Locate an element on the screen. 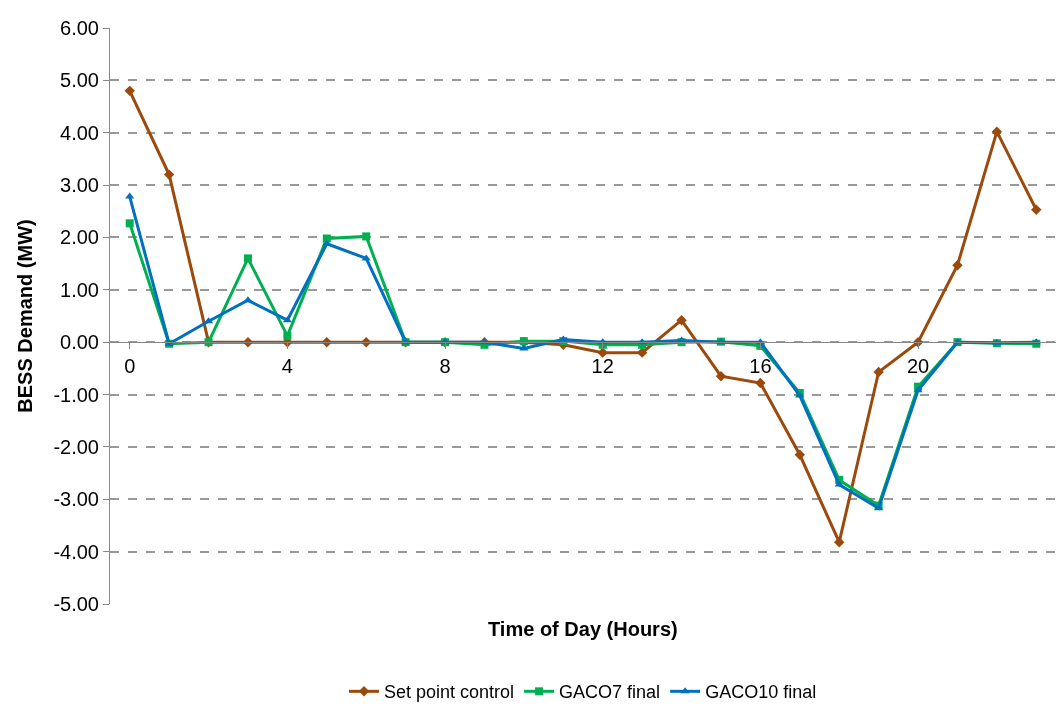 The image size is (1064, 718). y-axis-title: BESS Demand (MW) is located at coordinates (24, 316).